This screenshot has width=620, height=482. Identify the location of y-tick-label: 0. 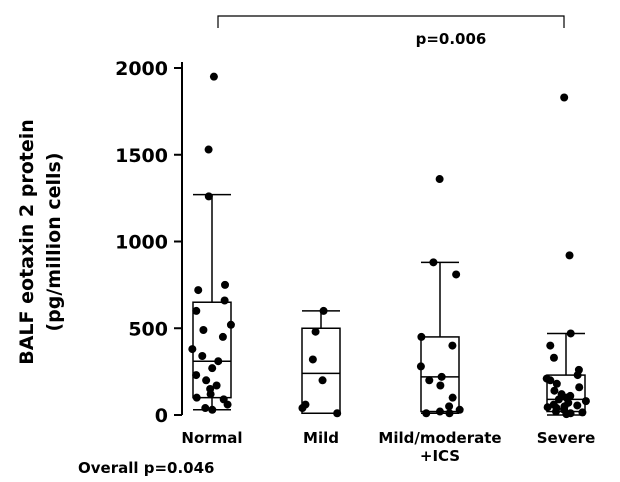
(161, 416).